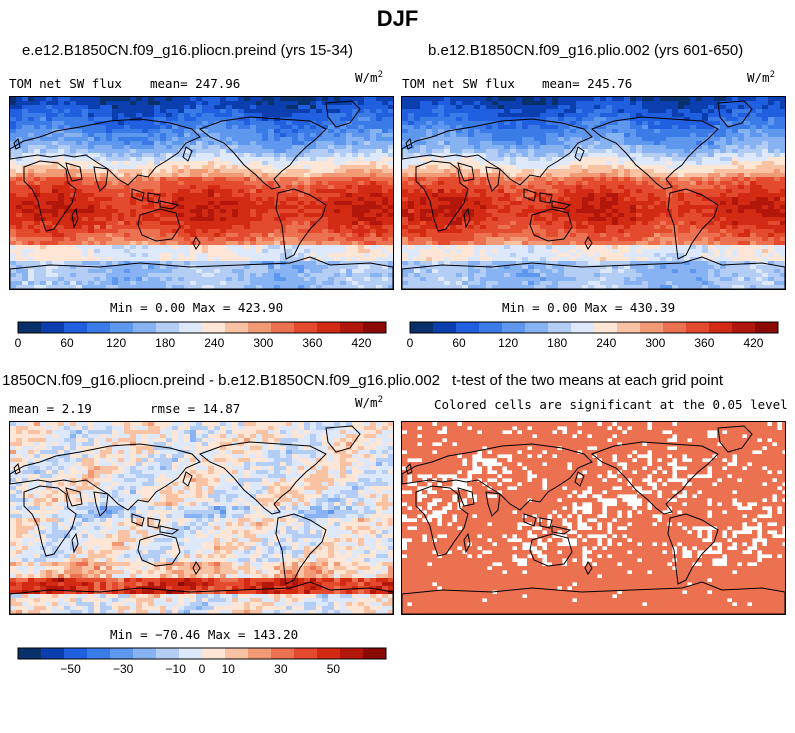  I want to click on panel1-colorbar-tick-label: 420, so click(361, 343).